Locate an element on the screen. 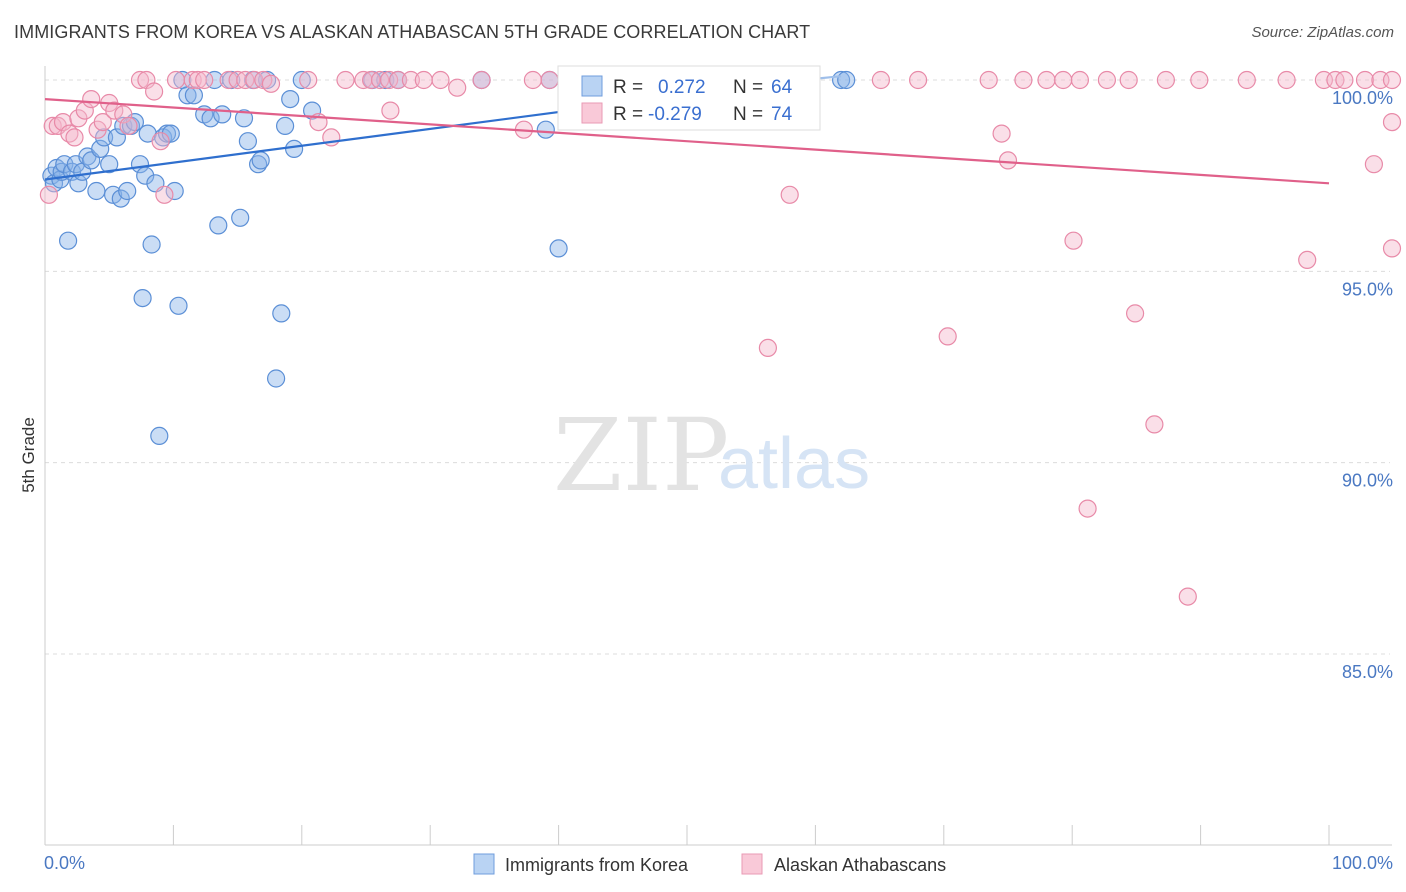 Image resolution: width=1406 pixels, height=892 pixels. watermark-atlas: atlas is located at coordinates (794, 464).